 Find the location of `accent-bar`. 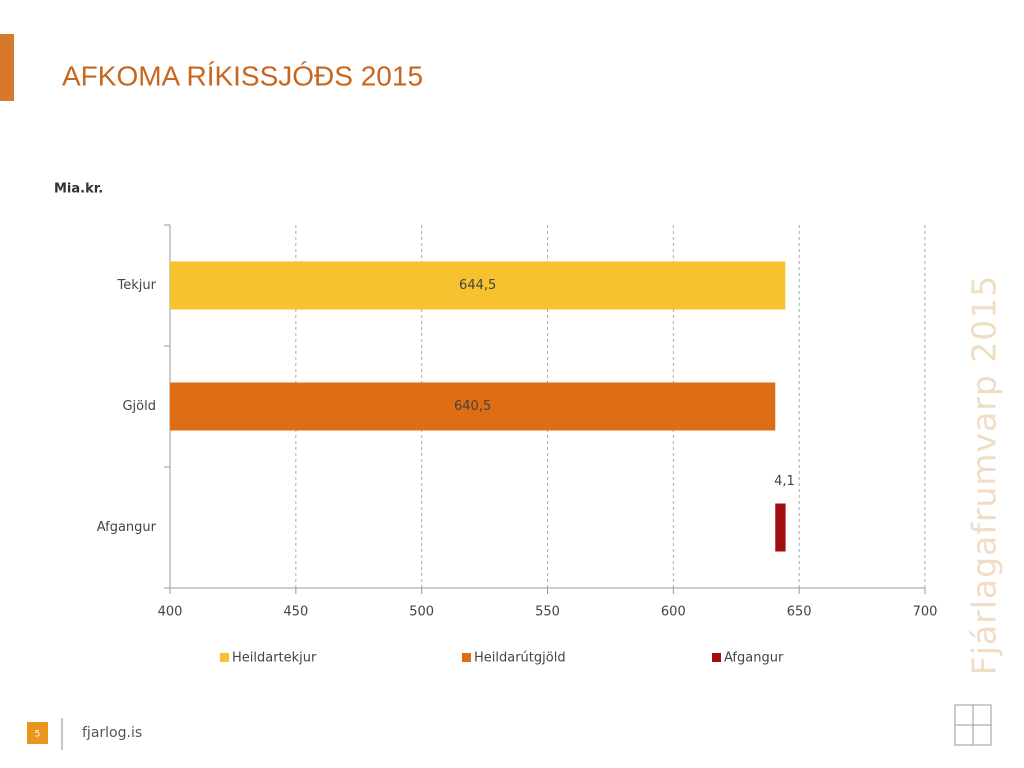

accent-bar is located at coordinates (7, 67).